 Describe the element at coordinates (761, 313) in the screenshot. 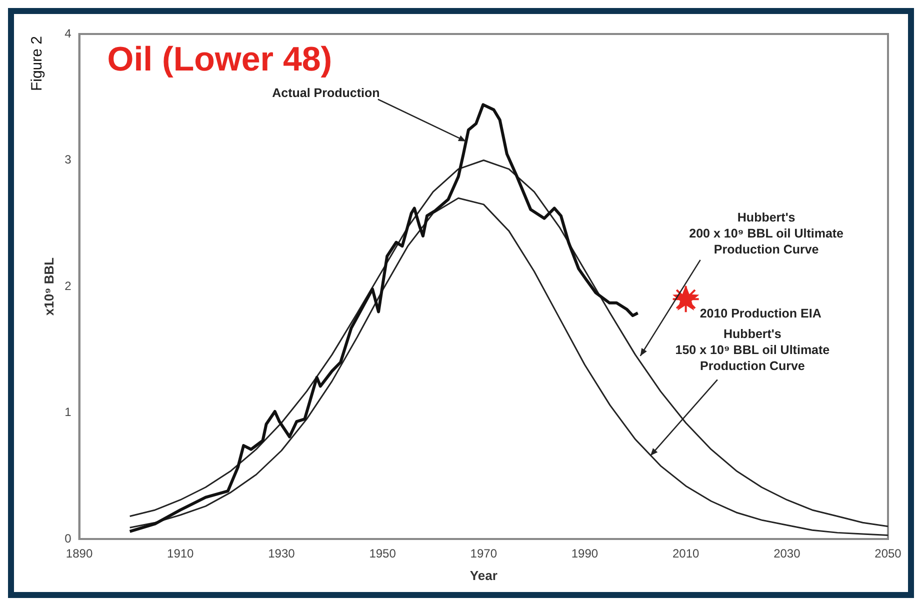

I see `annotation: 2010 Production EIA` at that location.